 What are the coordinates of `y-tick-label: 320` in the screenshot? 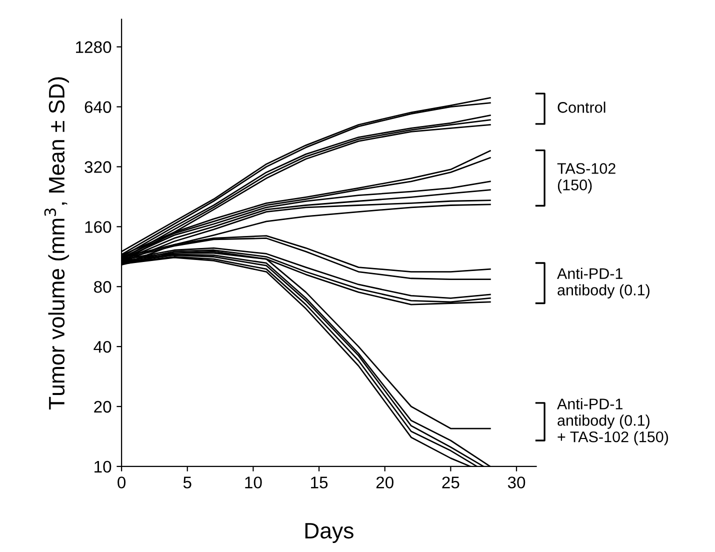 It's located at (98, 167).